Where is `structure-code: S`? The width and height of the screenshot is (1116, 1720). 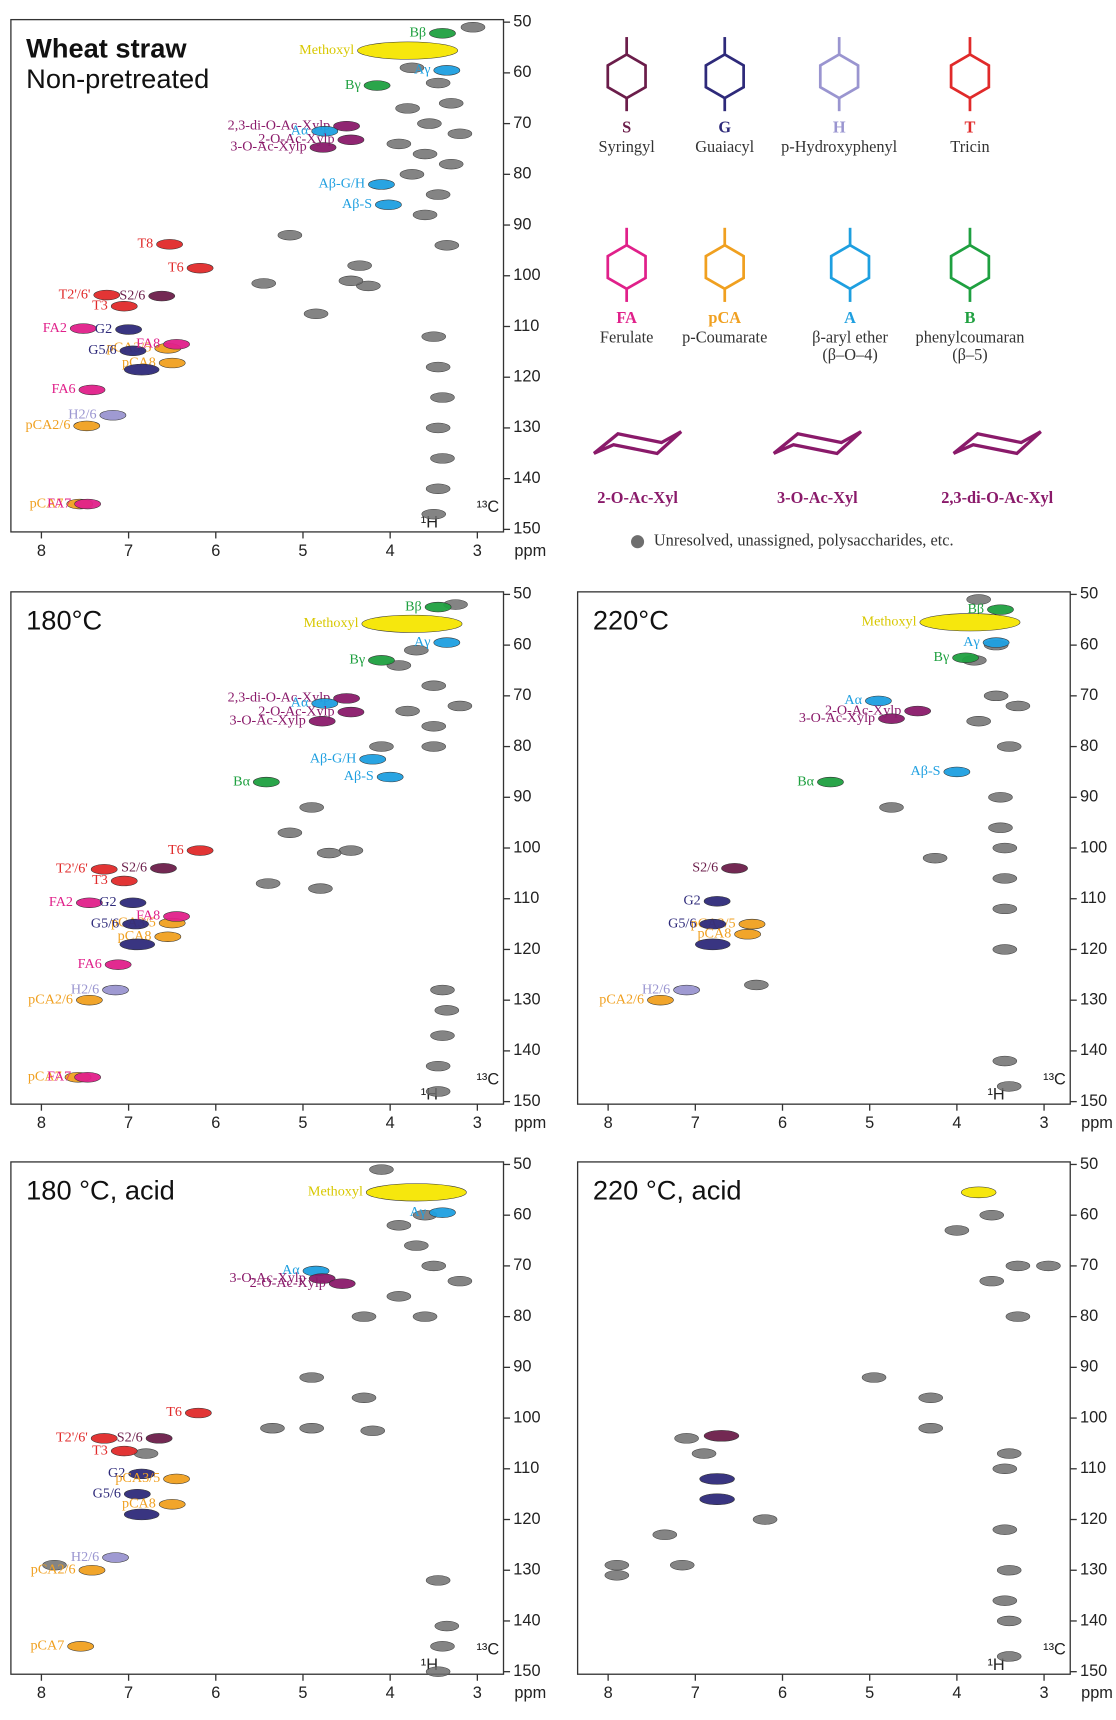
structure-code: S is located at coordinates (626, 126).